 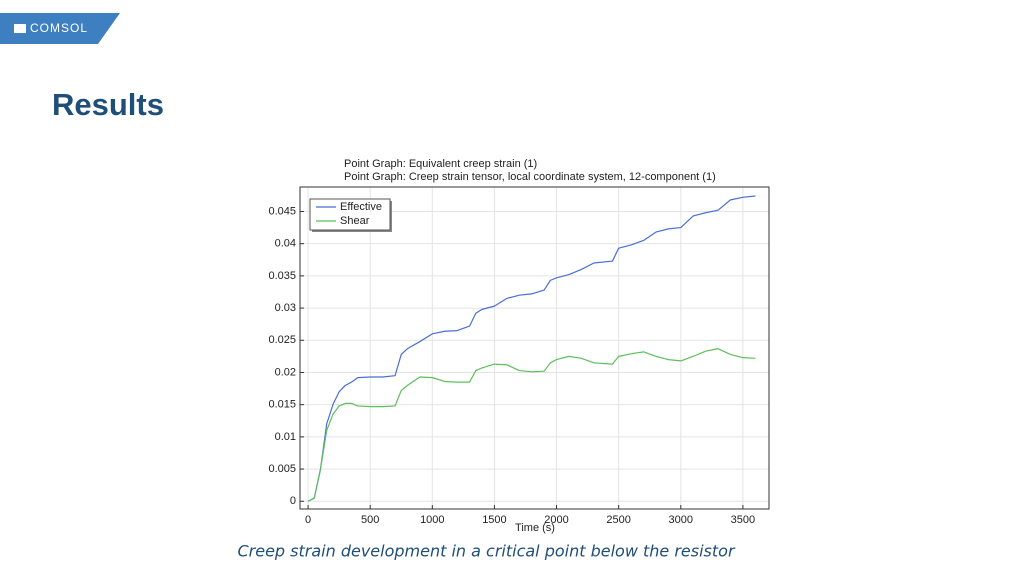 What do you see at coordinates (285, 372) in the screenshot?
I see `y-tick-label: 0.02` at bounding box center [285, 372].